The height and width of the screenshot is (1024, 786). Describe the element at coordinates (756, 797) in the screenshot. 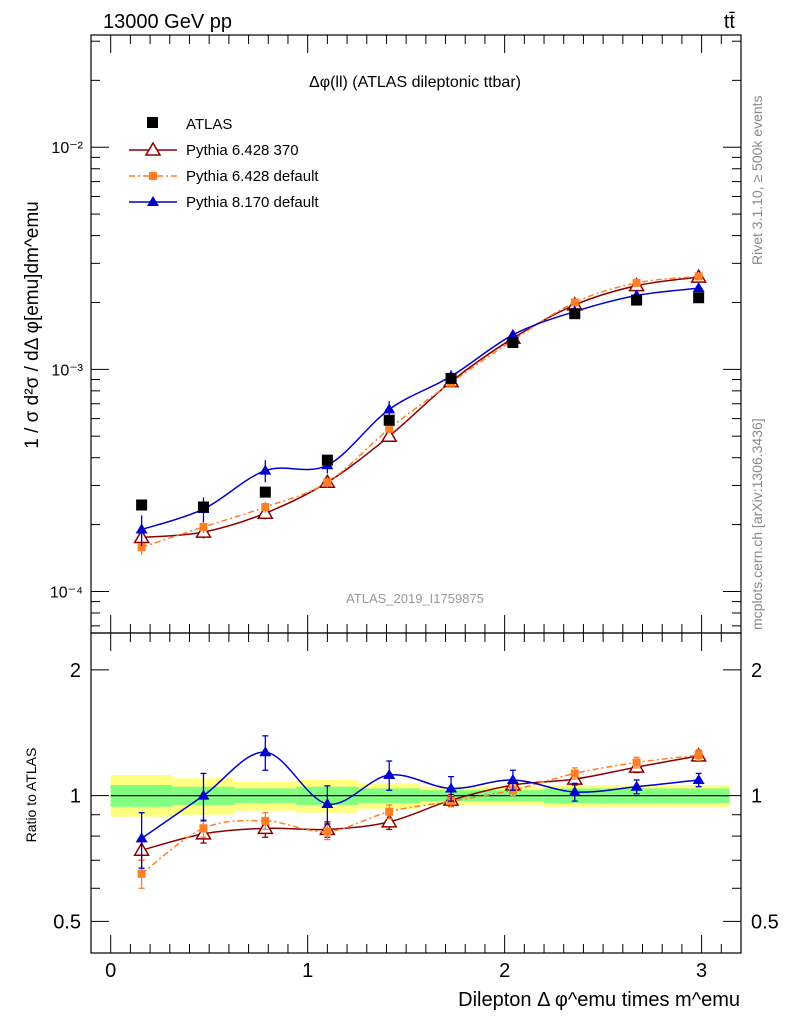

I see `ratio-y-tick-label-right: 1` at that location.